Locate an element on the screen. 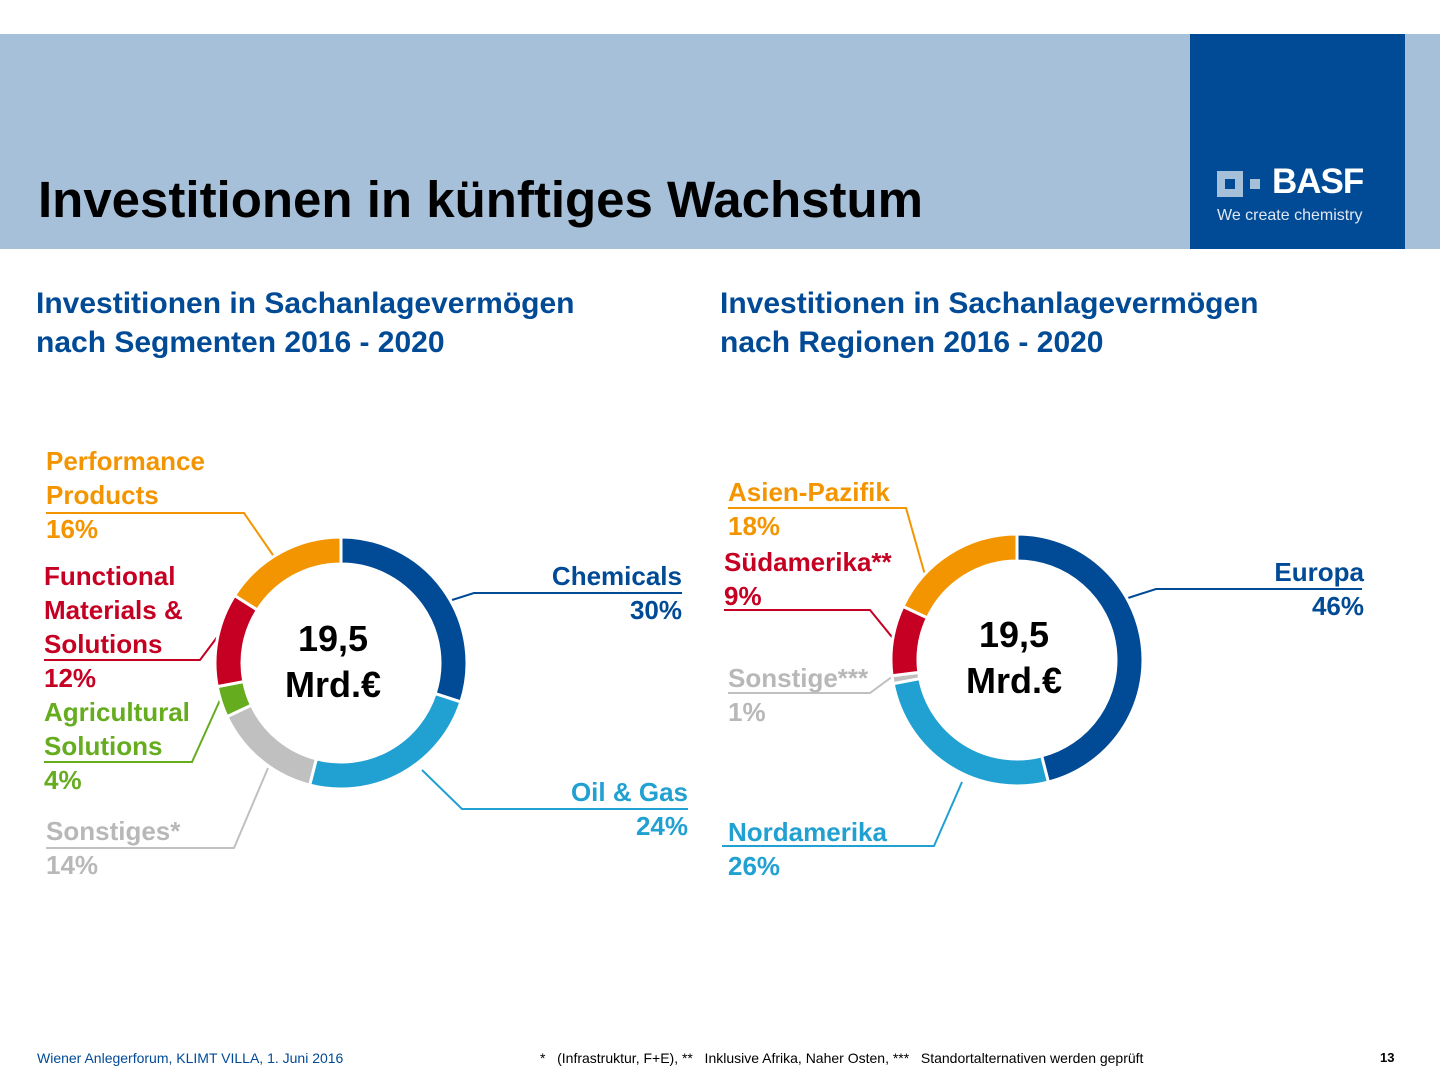  label-europa: Europa 46% is located at coordinates (1319, 589).